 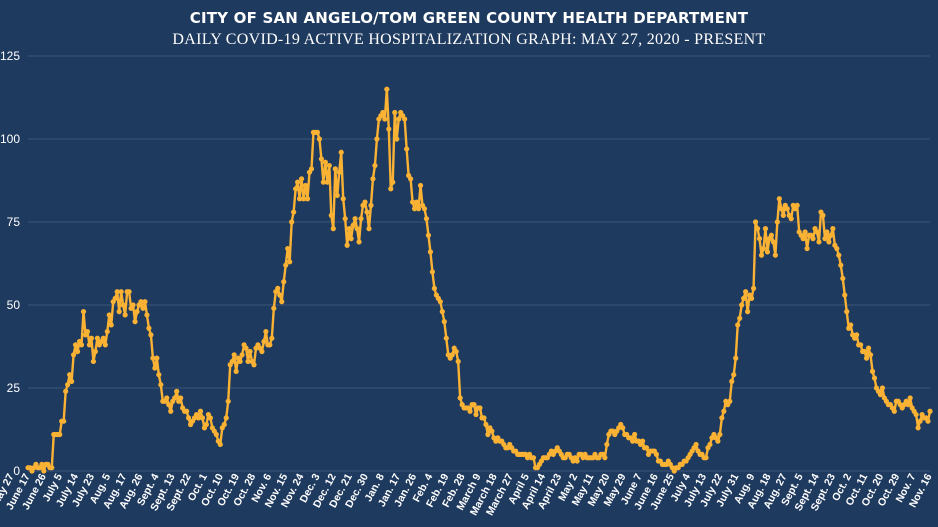 What do you see at coordinates (16, 471) in the screenshot?
I see `y-tick-label: 0` at bounding box center [16, 471].